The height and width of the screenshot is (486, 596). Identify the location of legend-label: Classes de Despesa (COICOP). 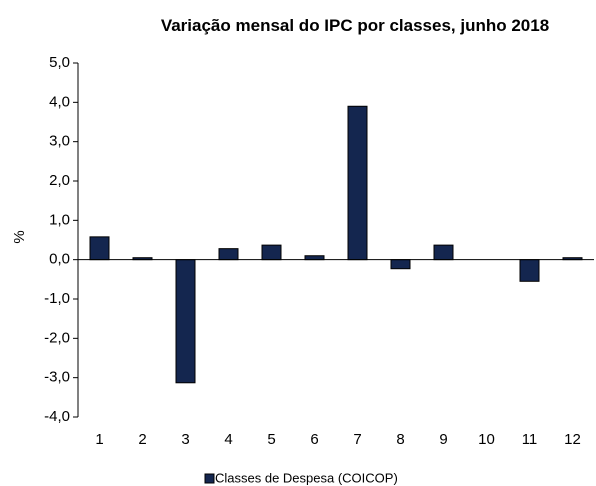
(306, 477).